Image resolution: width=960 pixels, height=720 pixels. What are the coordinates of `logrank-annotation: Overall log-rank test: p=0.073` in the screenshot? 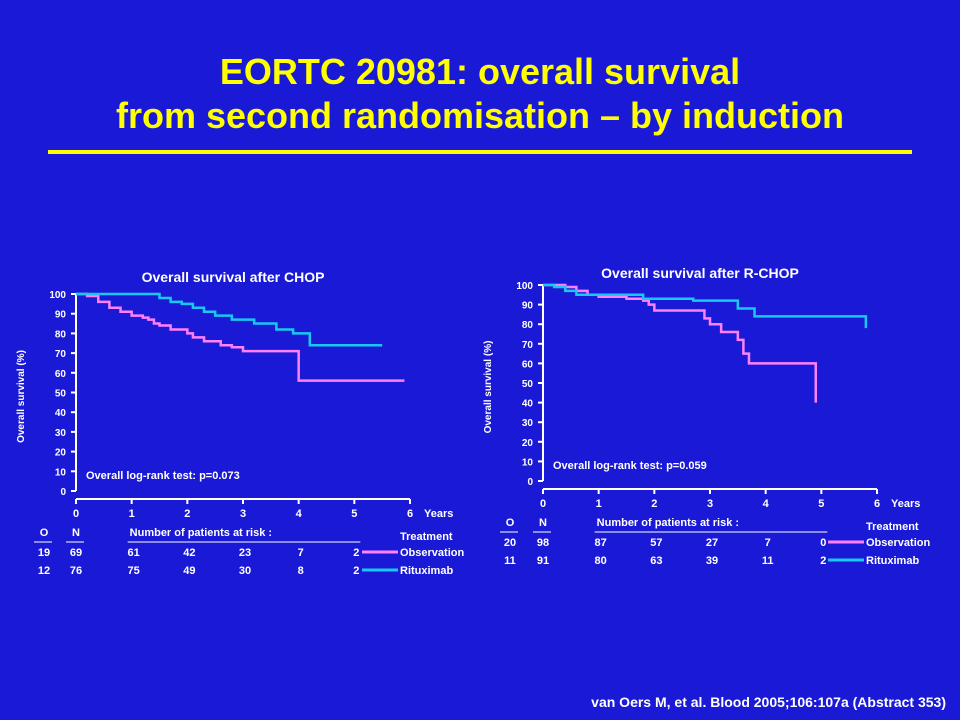 It's located at (163, 476).